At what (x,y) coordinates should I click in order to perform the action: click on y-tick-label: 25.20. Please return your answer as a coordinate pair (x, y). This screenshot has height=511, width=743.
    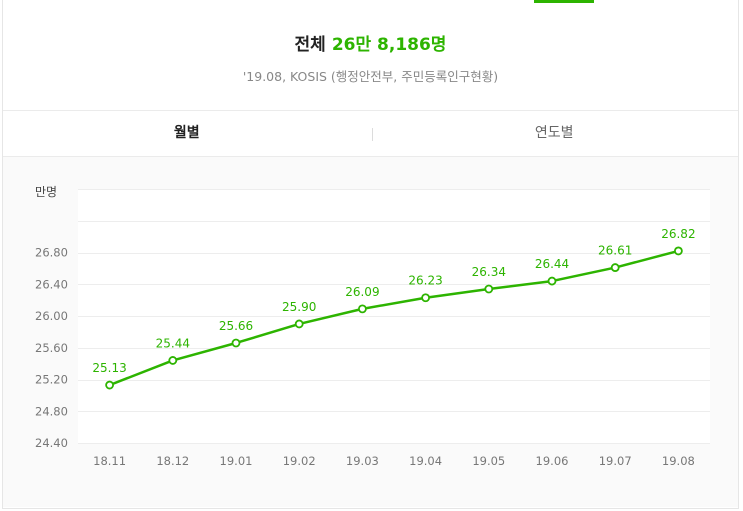
    Looking at the image, I should click on (51, 380).